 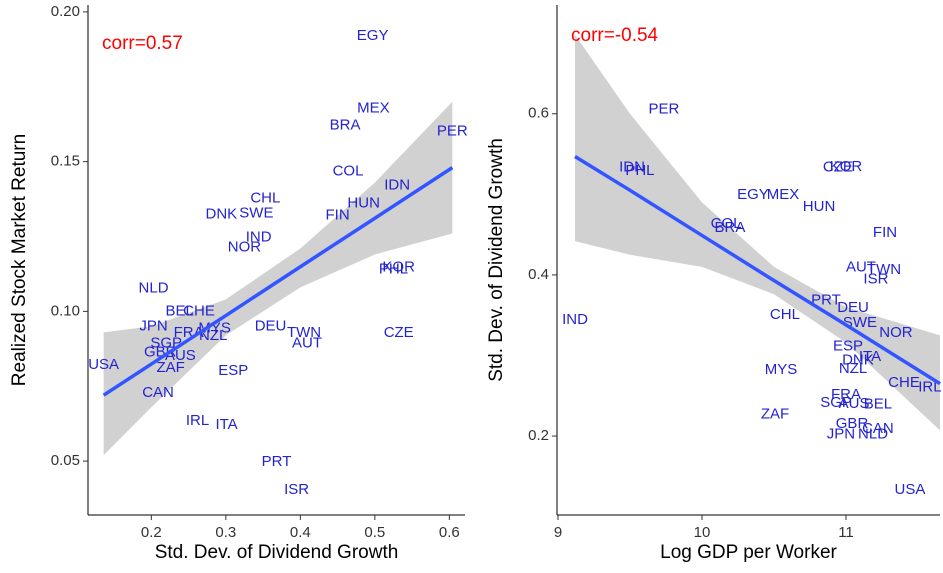 I want to click on x-tick-label: 10, so click(x=702, y=532).